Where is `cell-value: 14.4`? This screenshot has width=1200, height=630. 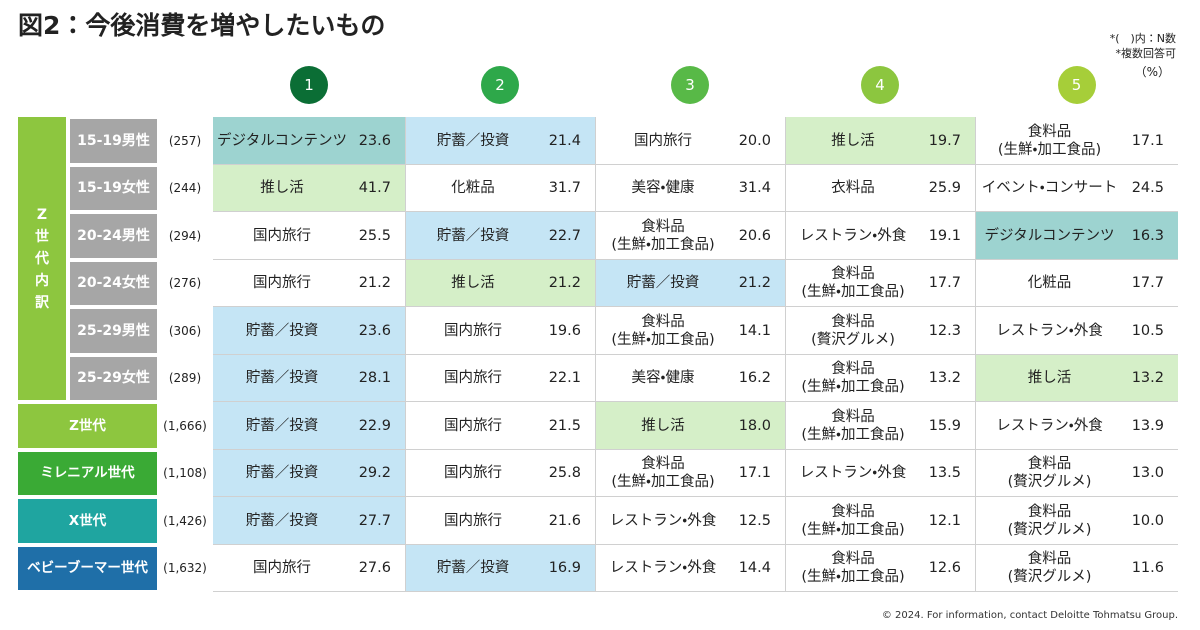 cell-value: 14.4 is located at coordinates (754, 568).